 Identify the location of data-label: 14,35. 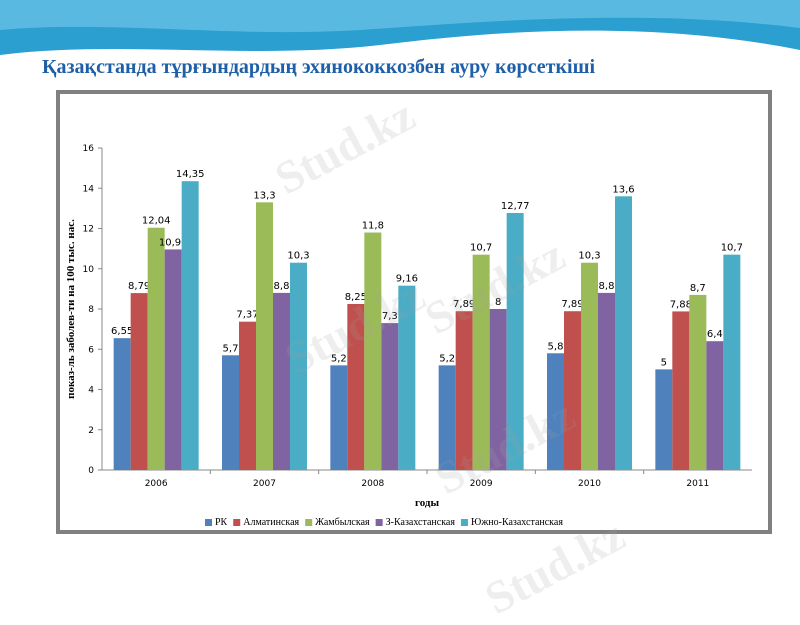
(190, 174).